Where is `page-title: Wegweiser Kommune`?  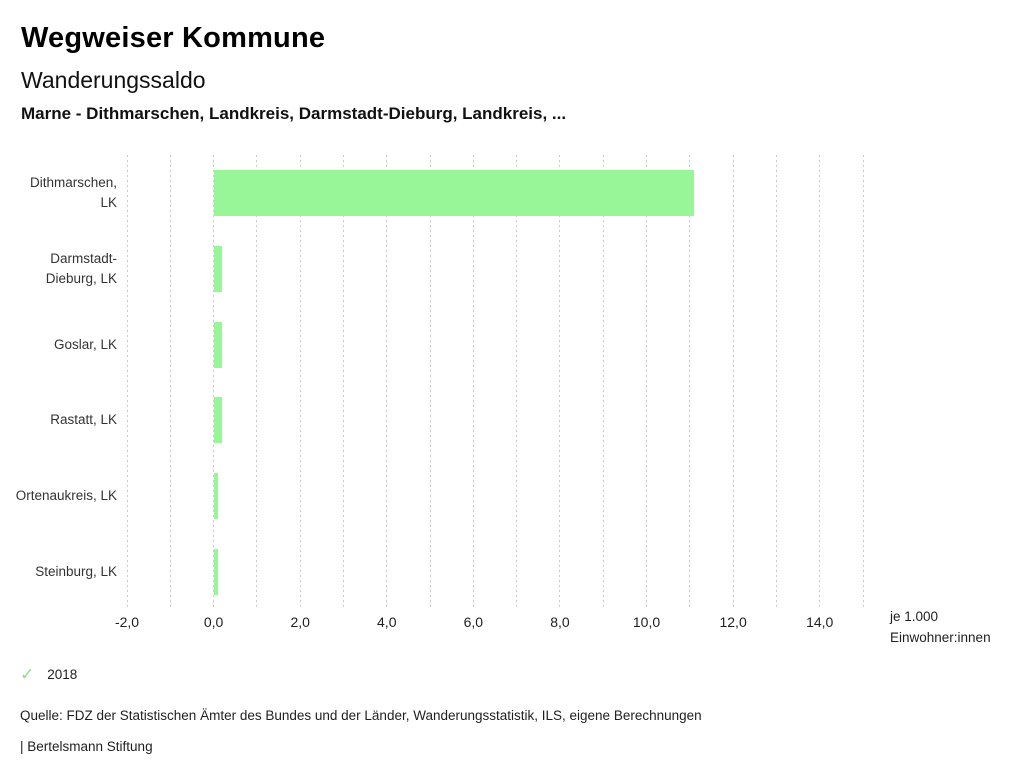
page-title: Wegweiser Kommune is located at coordinates (173, 38).